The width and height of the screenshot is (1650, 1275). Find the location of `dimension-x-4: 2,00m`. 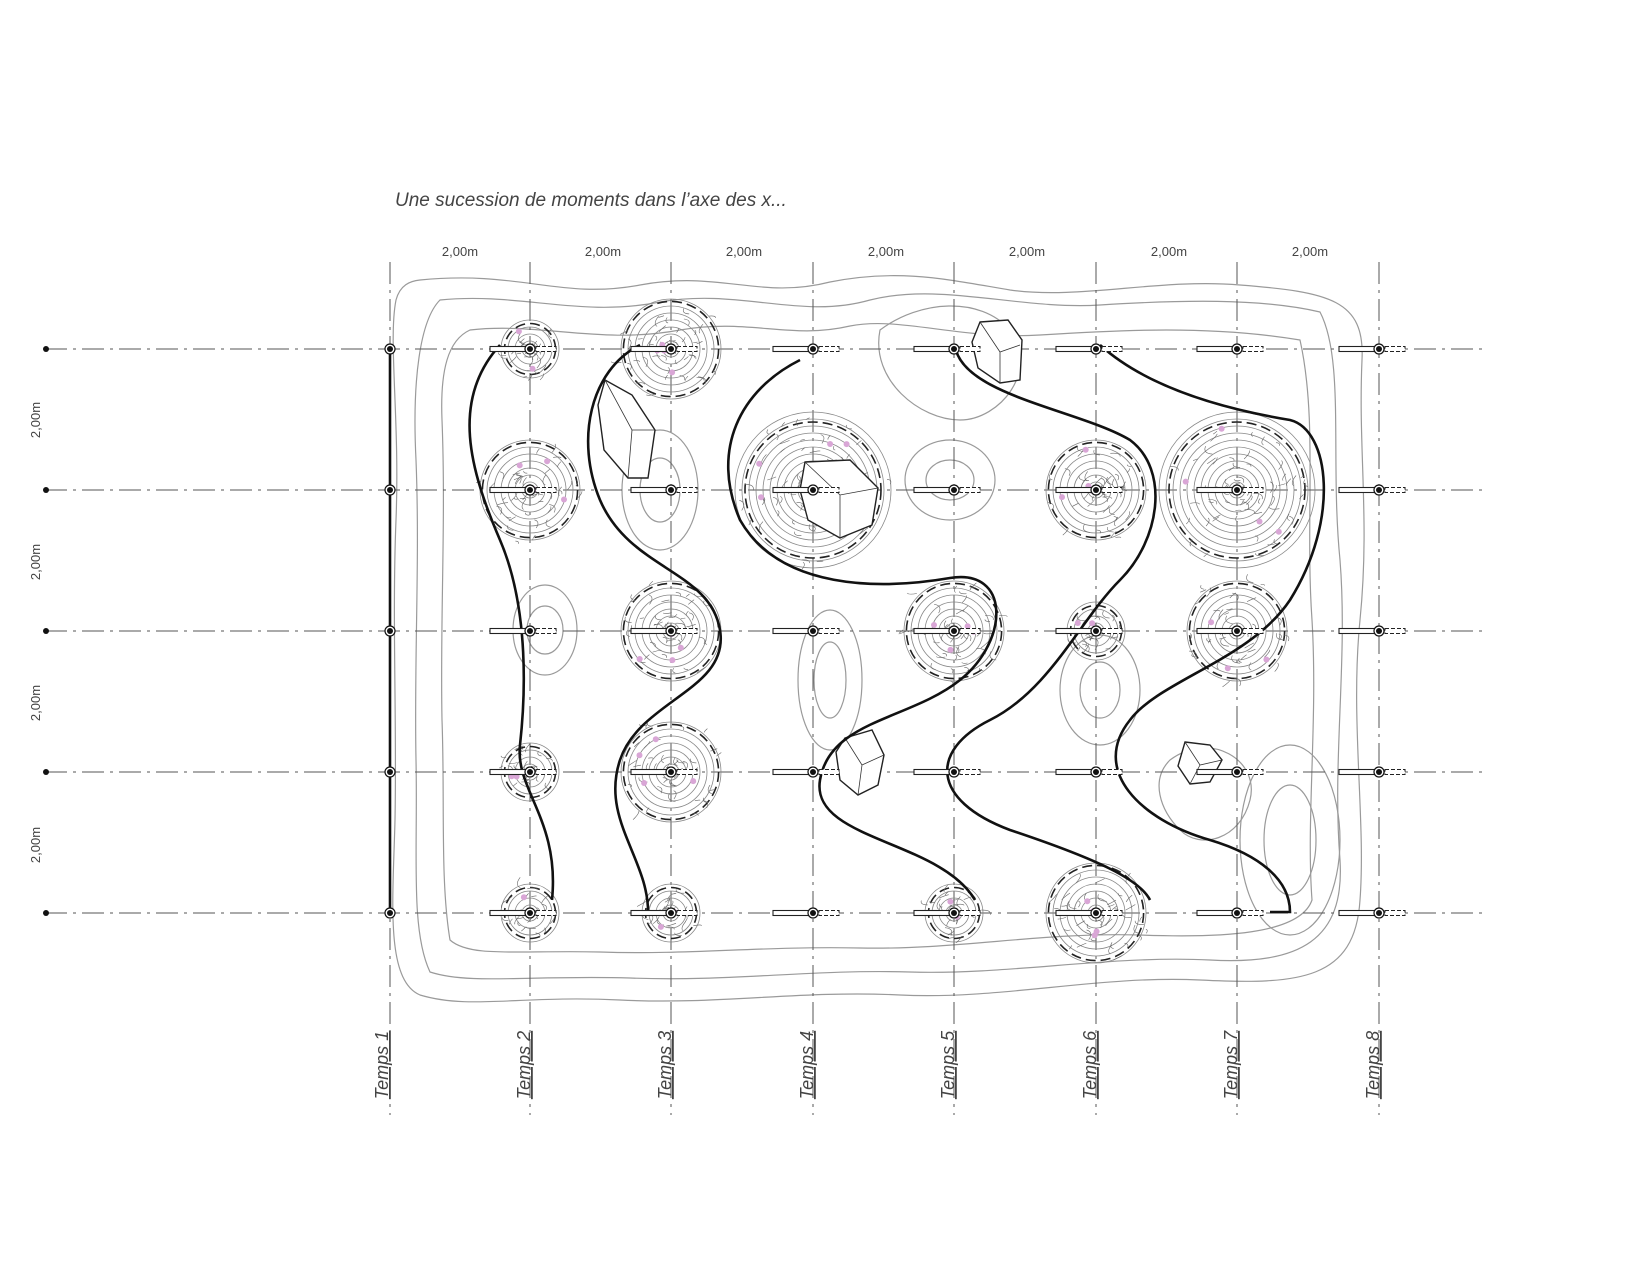

dimension-x-4: 2,00m is located at coordinates (886, 251).